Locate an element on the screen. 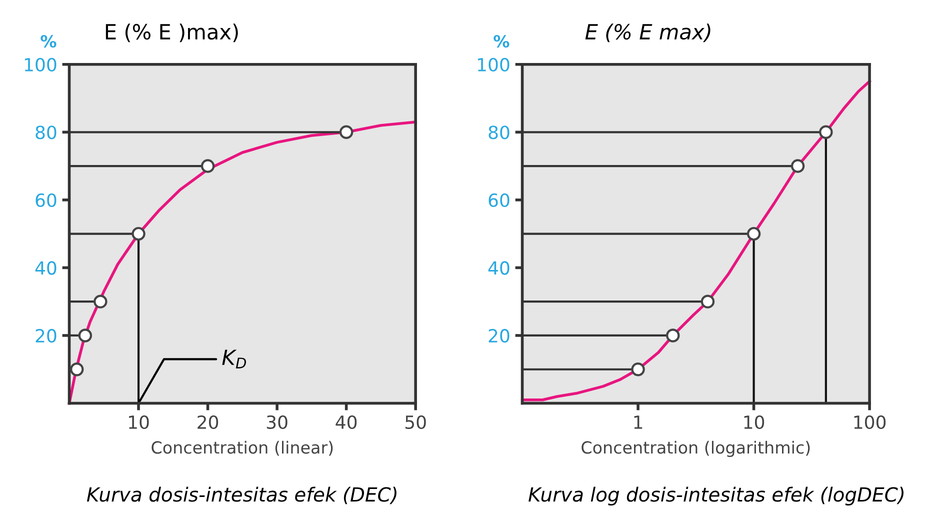  chart-title: E (% E )max) is located at coordinates (172, 33).